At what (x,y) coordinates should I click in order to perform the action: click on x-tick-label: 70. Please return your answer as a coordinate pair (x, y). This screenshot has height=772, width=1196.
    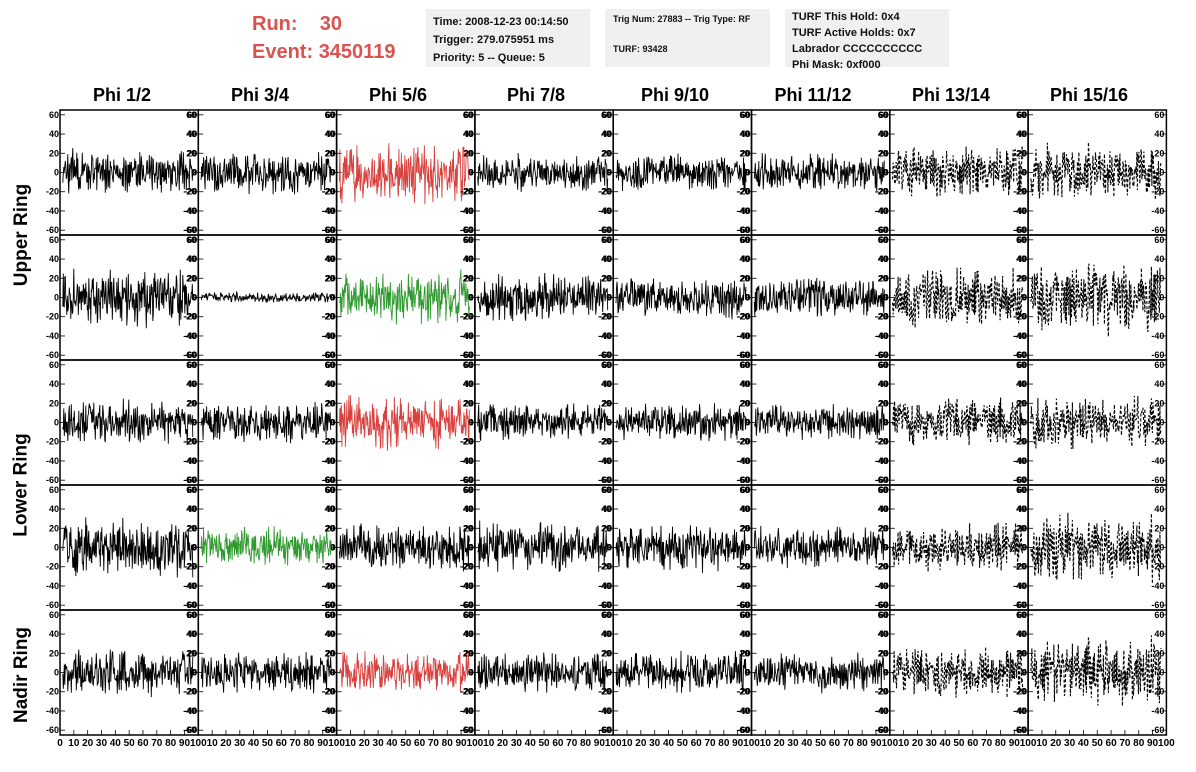
    Looking at the image, I should click on (572, 743).